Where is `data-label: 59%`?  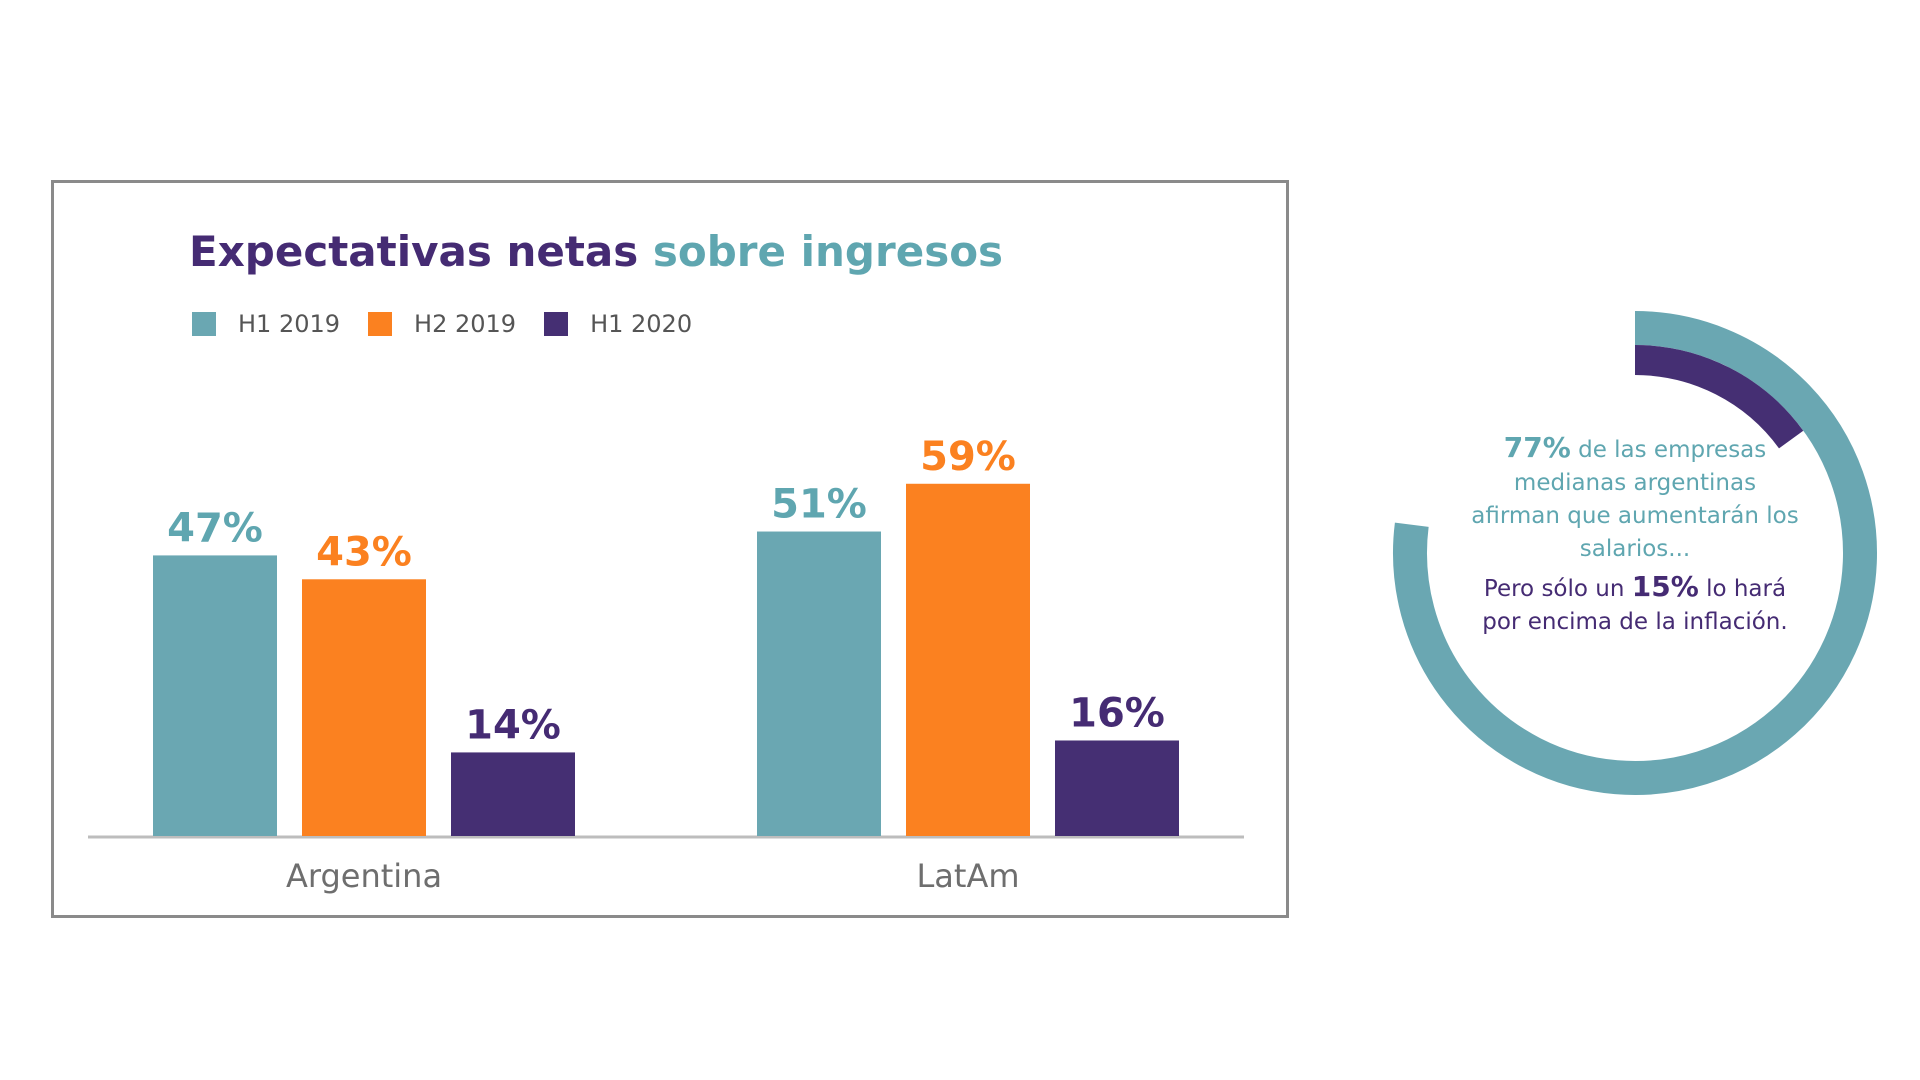 data-label: 59% is located at coordinates (968, 457).